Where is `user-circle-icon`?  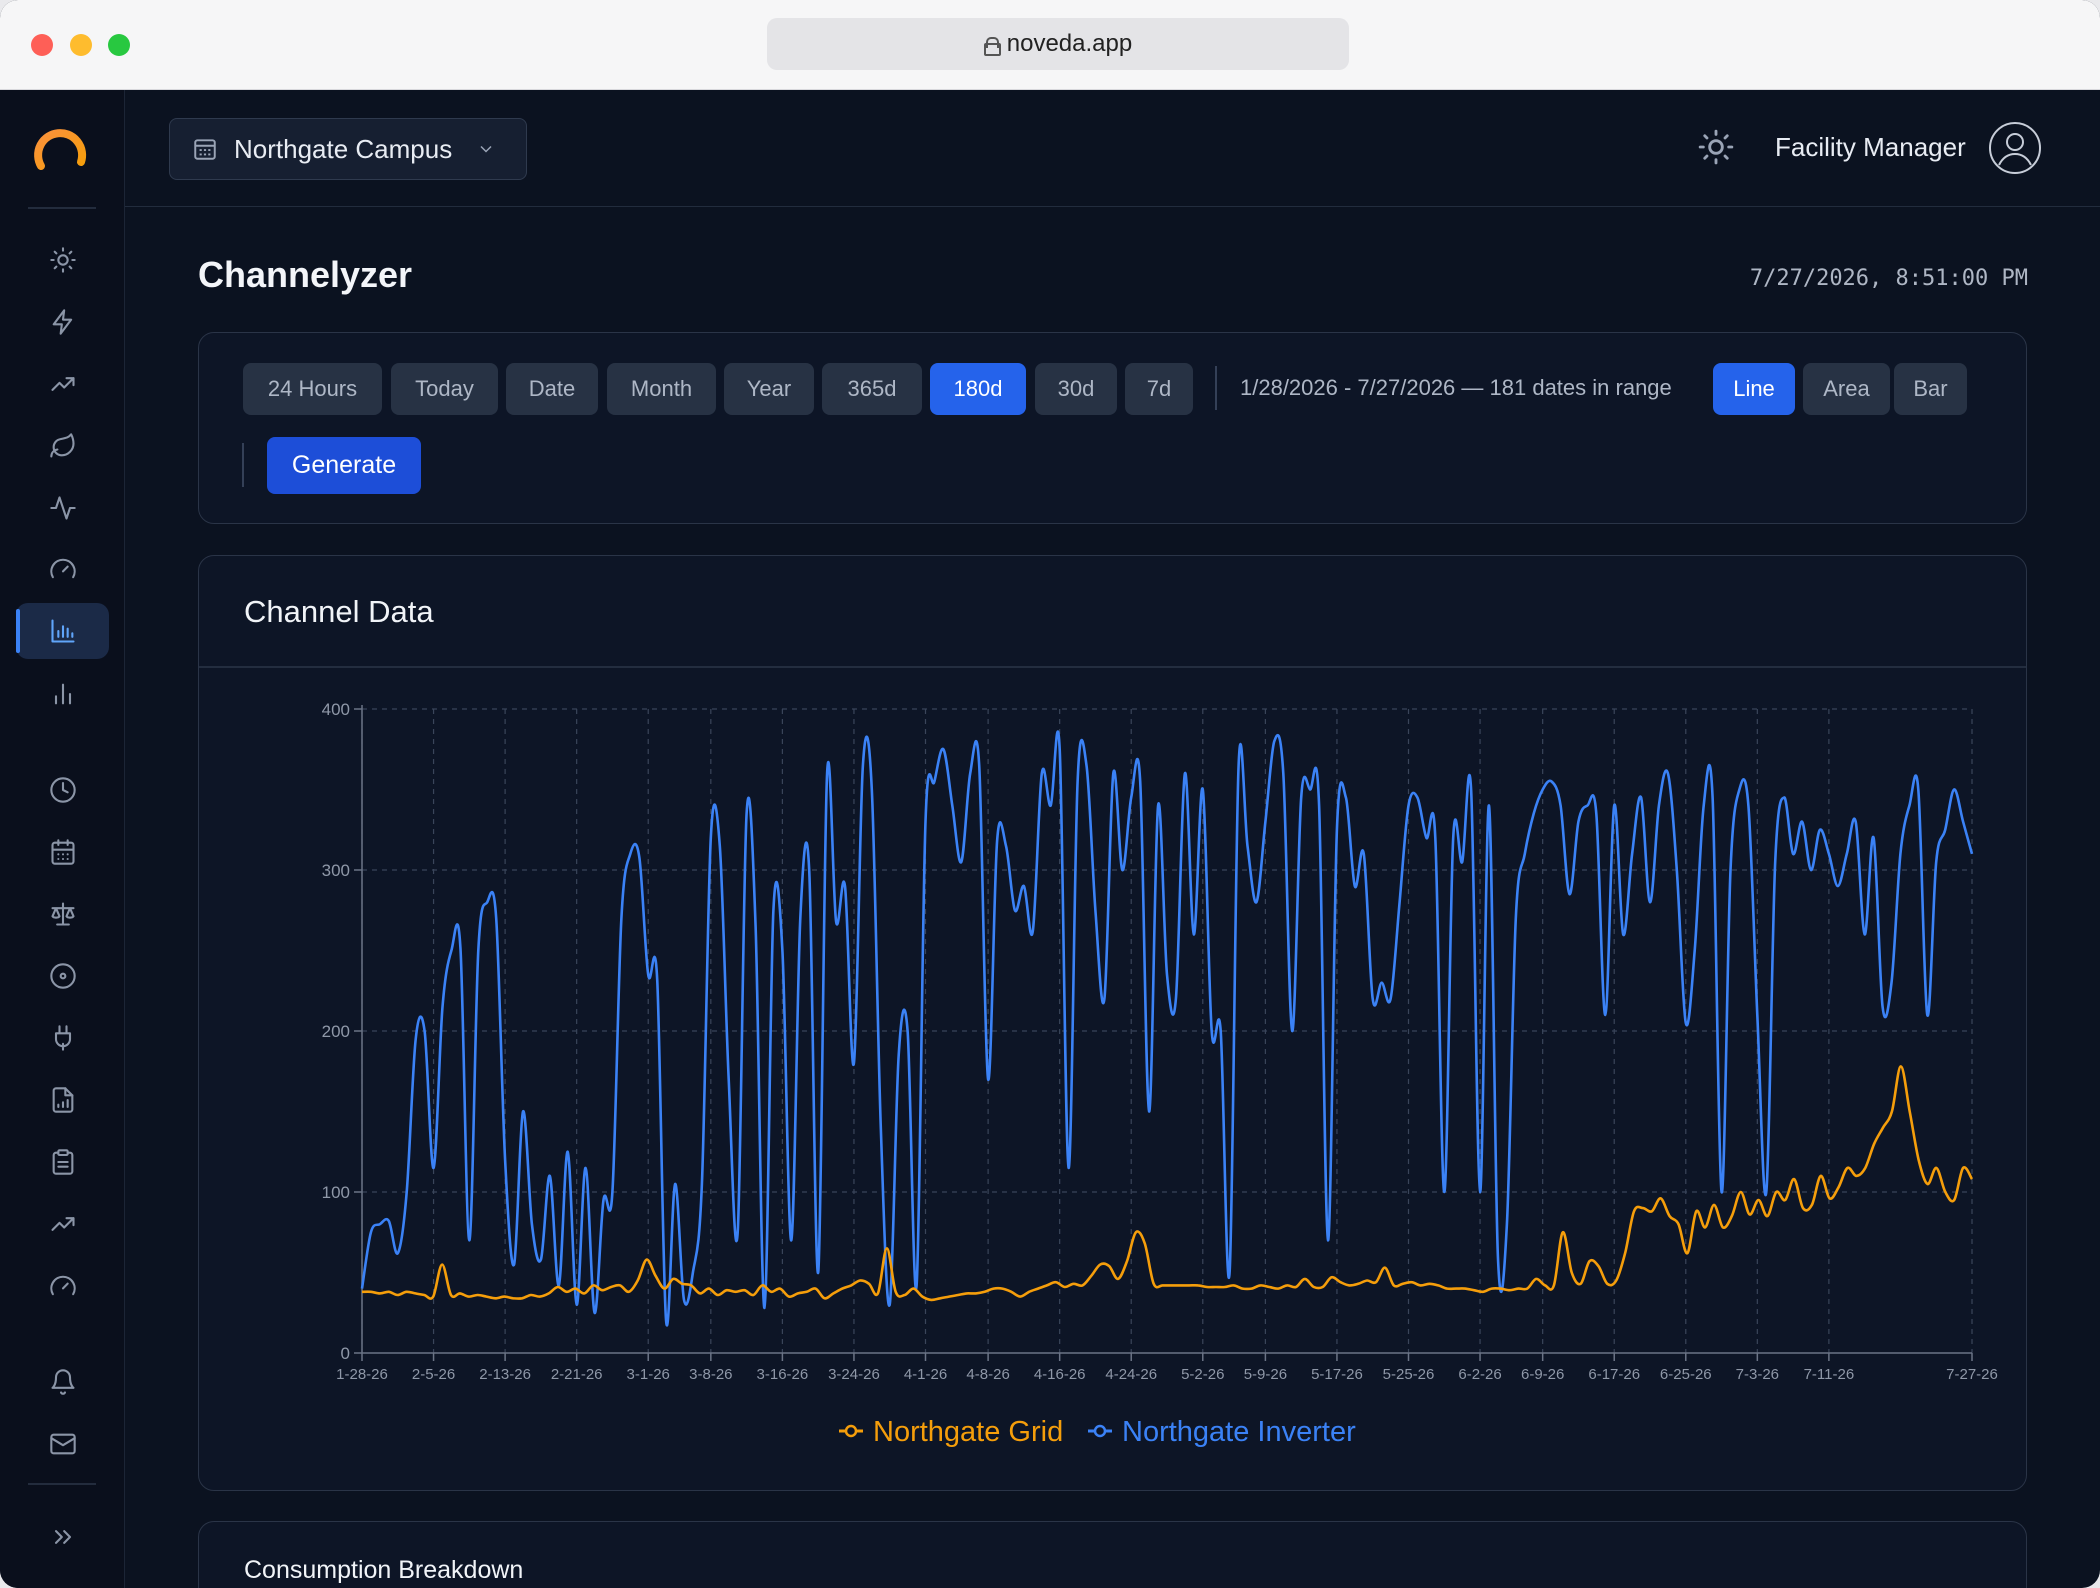
user-circle-icon is located at coordinates (2015, 148).